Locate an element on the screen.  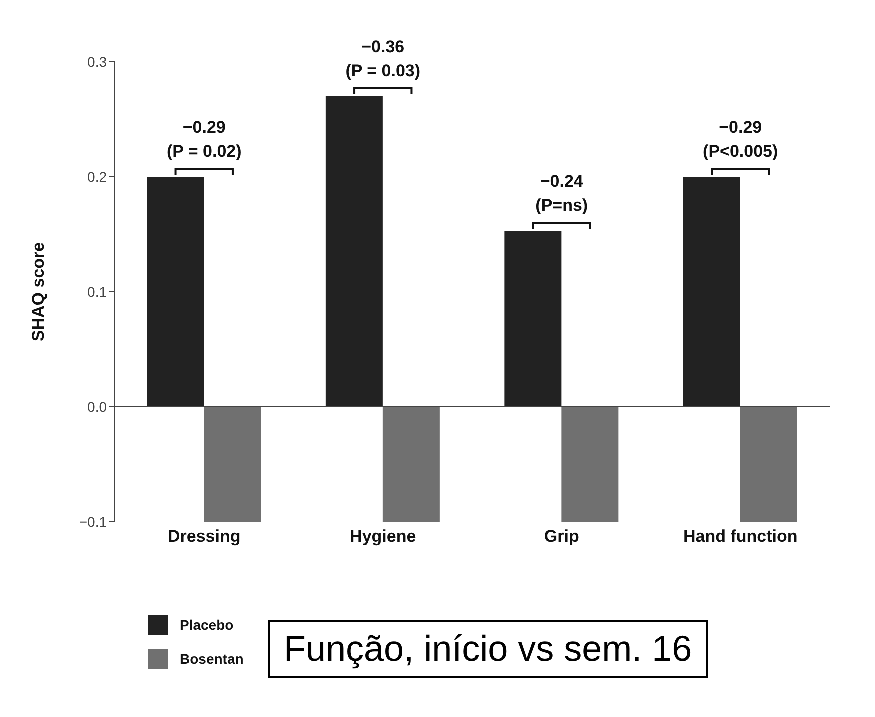
annotation: −0.29 (P<0.005) is located at coordinates (740, 139).